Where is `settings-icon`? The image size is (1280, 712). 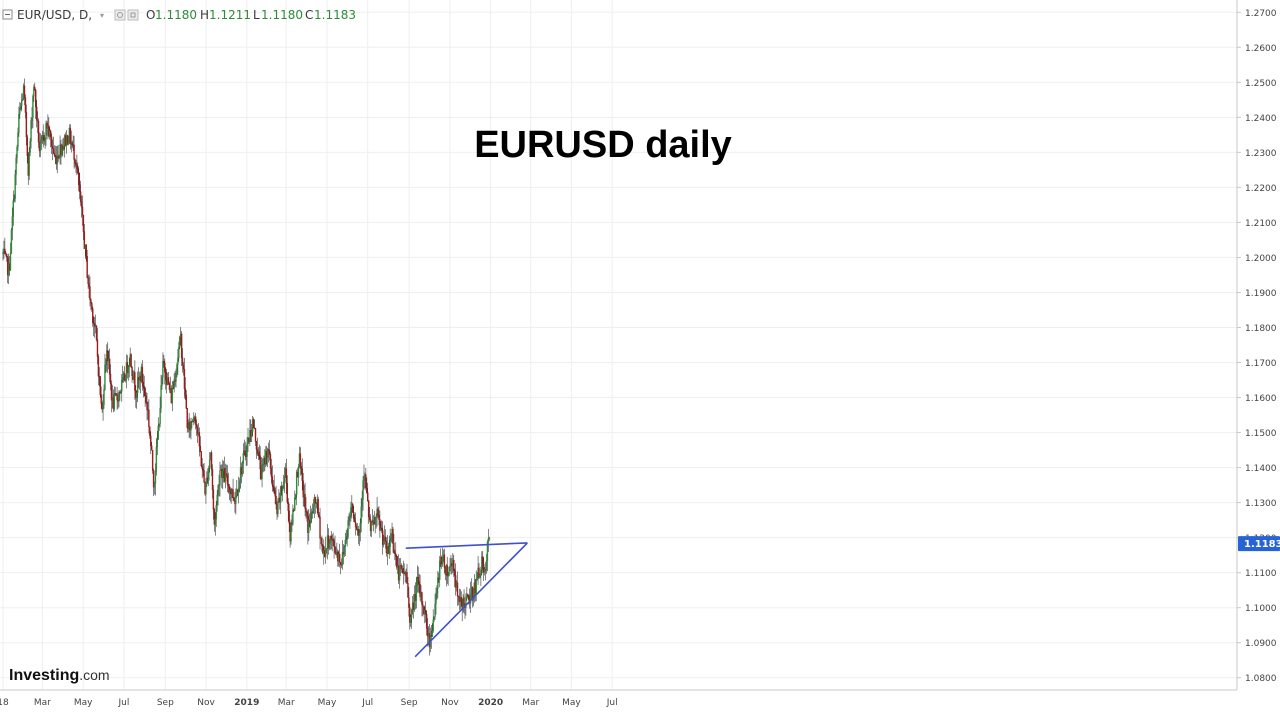
settings-icon is located at coordinates (120, 15).